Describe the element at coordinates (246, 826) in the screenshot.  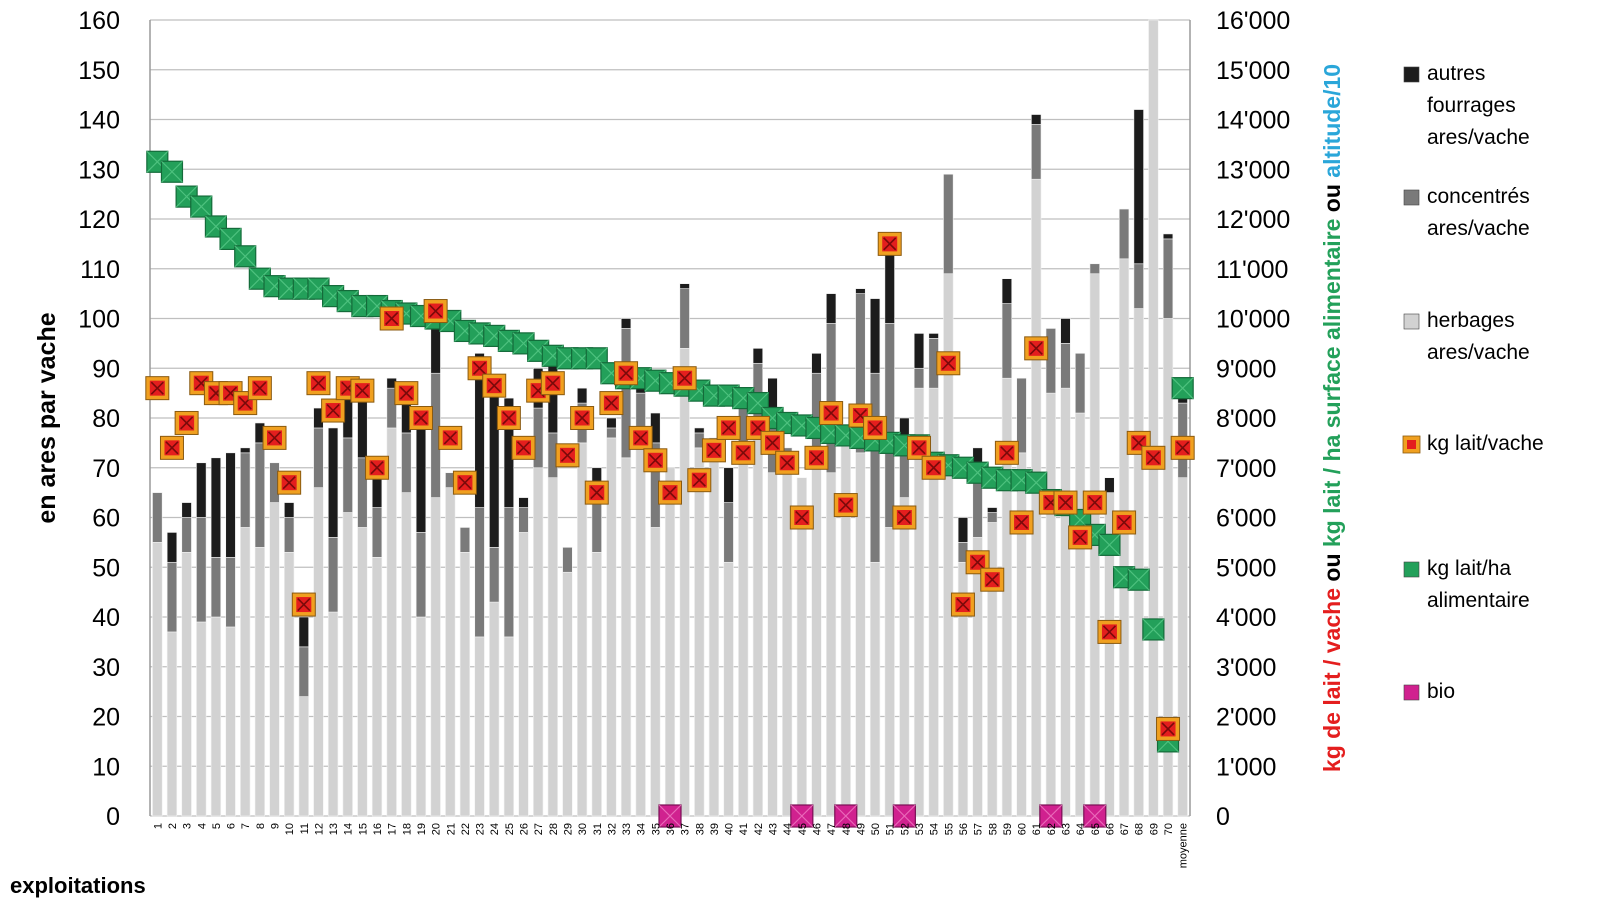
I see `x-tick: 7` at that location.